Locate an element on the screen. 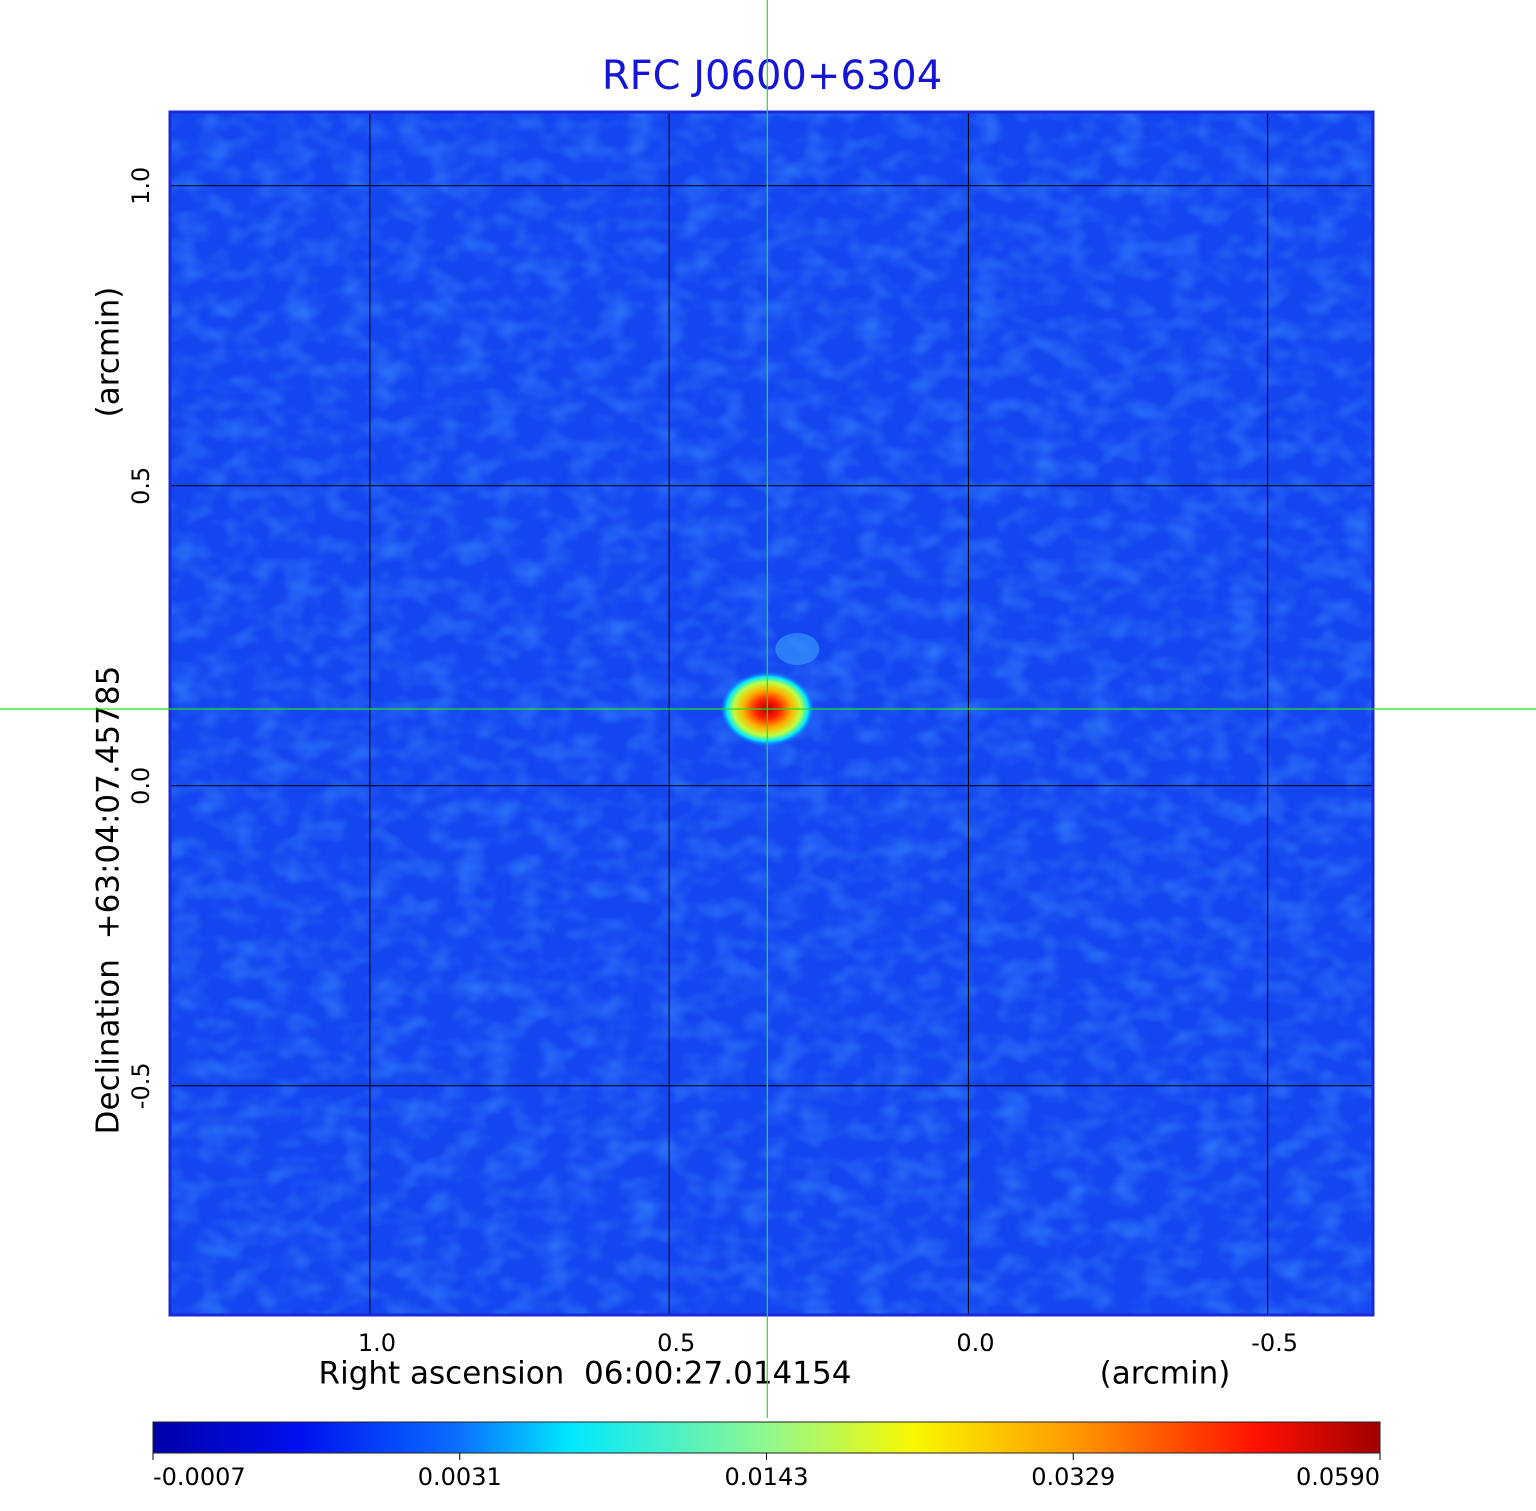  colorbar-tick-label: -0.0007 is located at coordinates (199, 1477).